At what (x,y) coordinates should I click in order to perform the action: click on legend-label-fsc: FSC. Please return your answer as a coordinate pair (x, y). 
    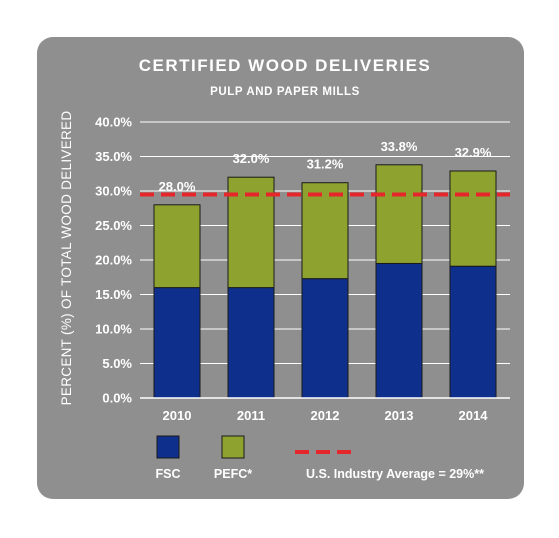
    Looking at the image, I should click on (168, 474).